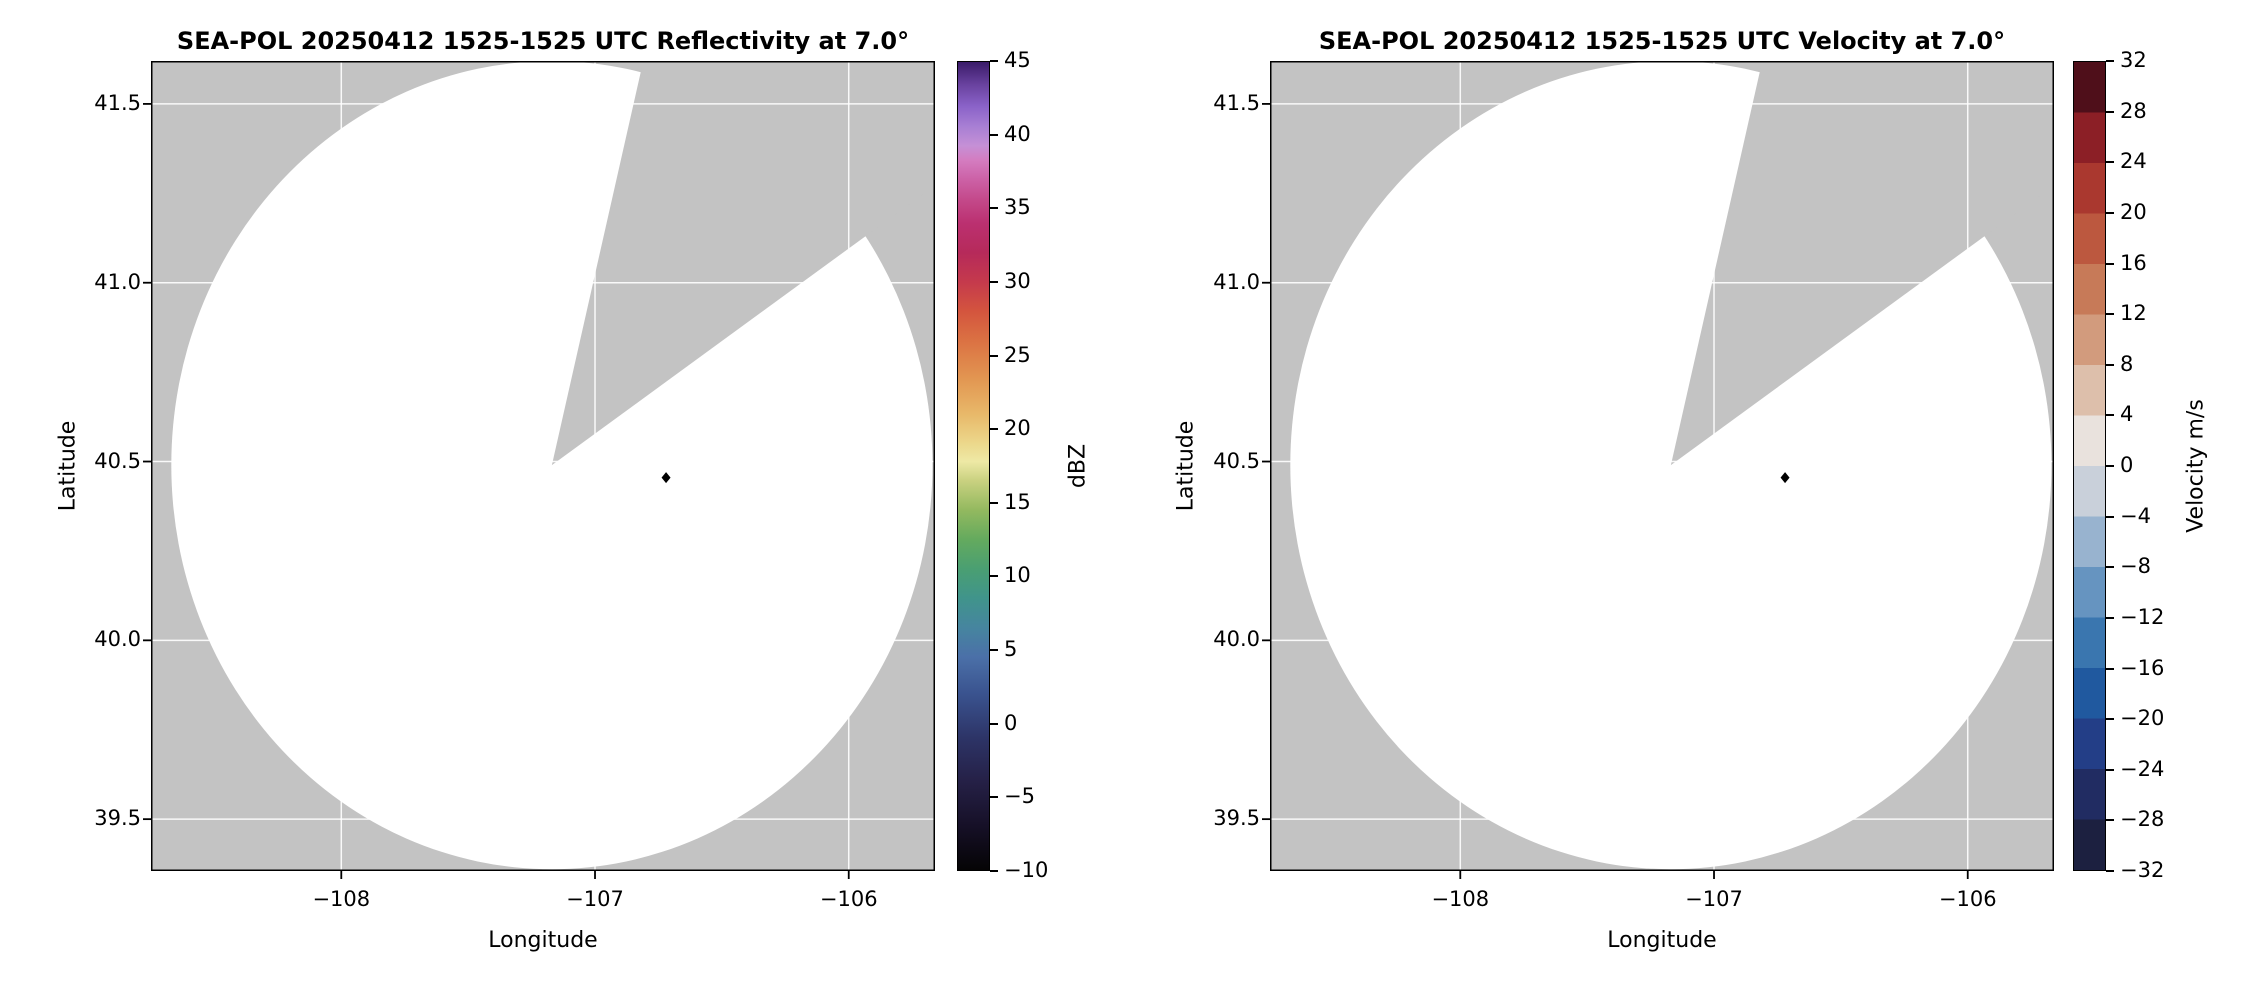  Describe the element at coordinates (1017, 354) in the screenshot. I see `colorbar-tick-label: 25` at that location.